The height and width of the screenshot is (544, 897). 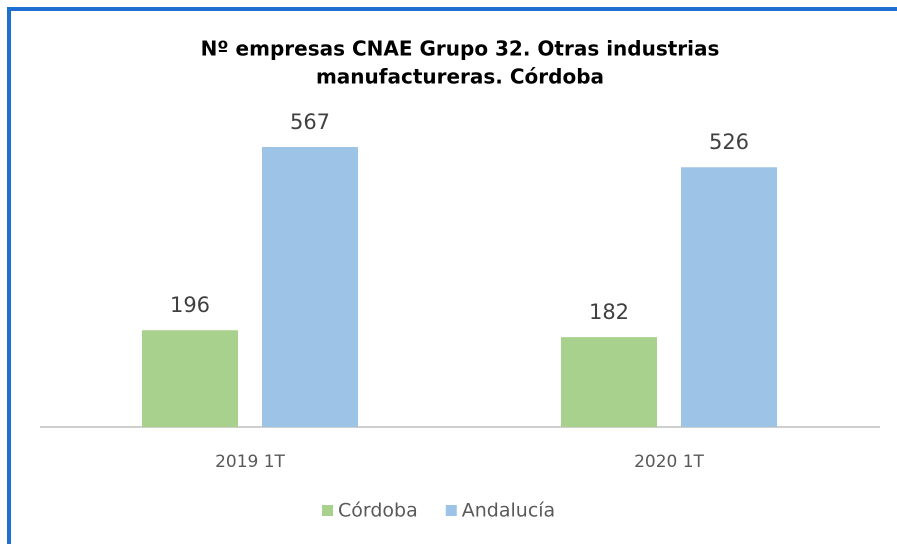 I want to click on x-tick-label: 2019 1T, so click(x=250, y=462).